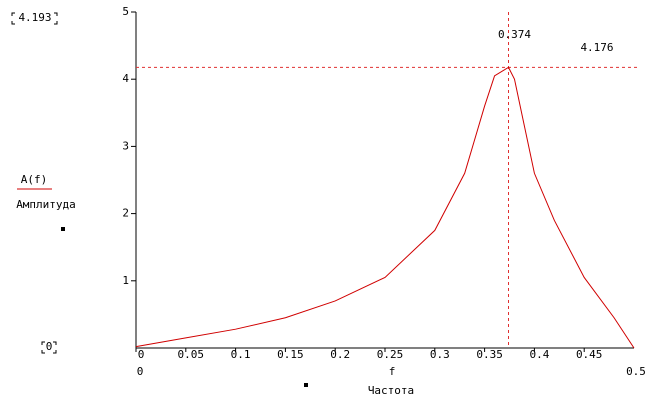 This screenshot has width=661, height=411. Describe the element at coordinates (125, 145) in the screenshot. I see `y-tick-label: 3` at that location.